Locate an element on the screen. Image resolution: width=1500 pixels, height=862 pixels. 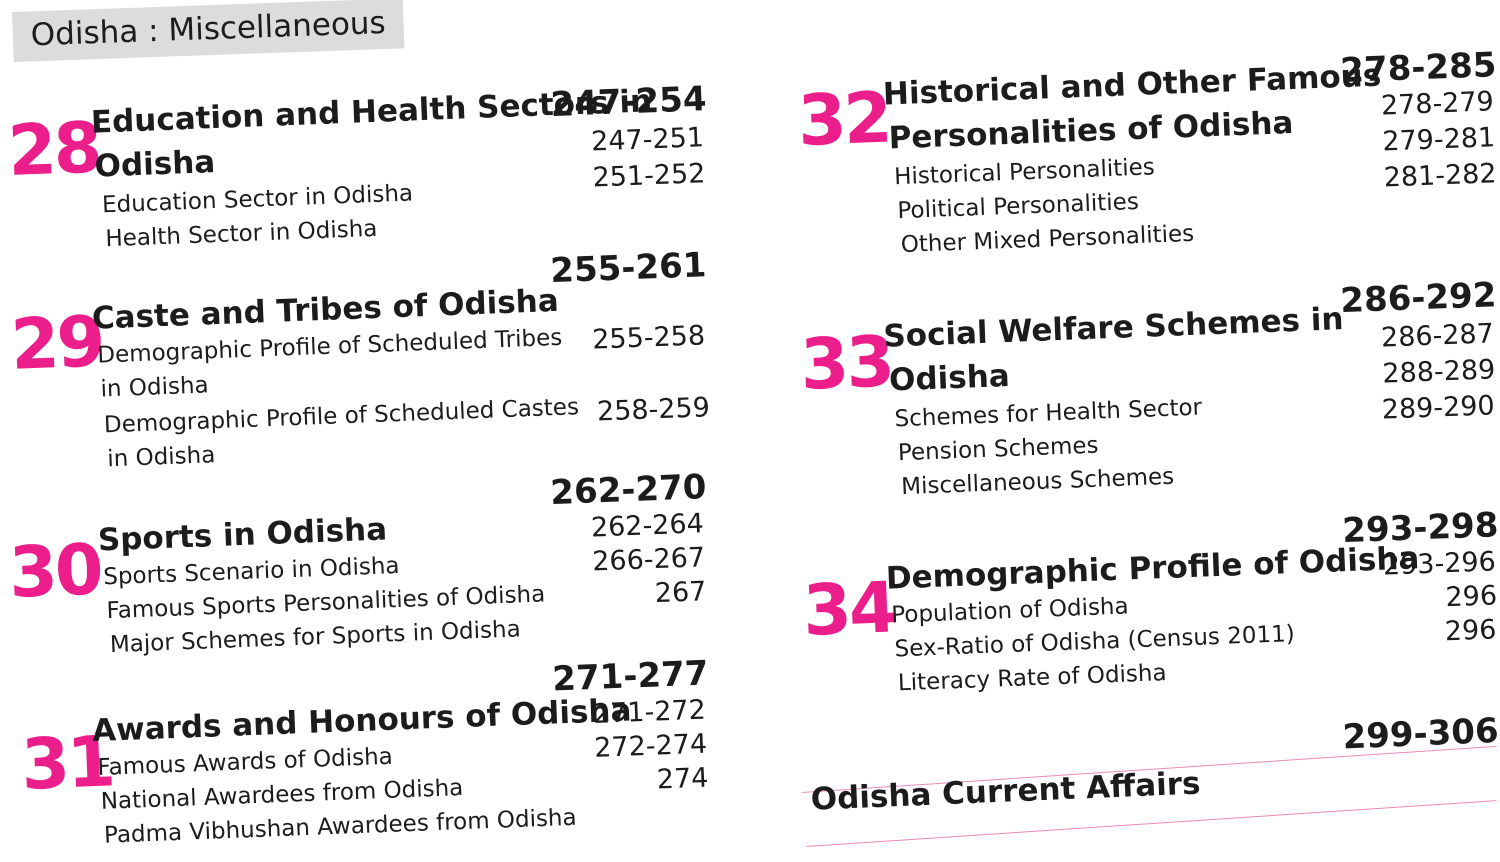
subtopic-page-range: 271-272 is located at coordinates (649, 712).